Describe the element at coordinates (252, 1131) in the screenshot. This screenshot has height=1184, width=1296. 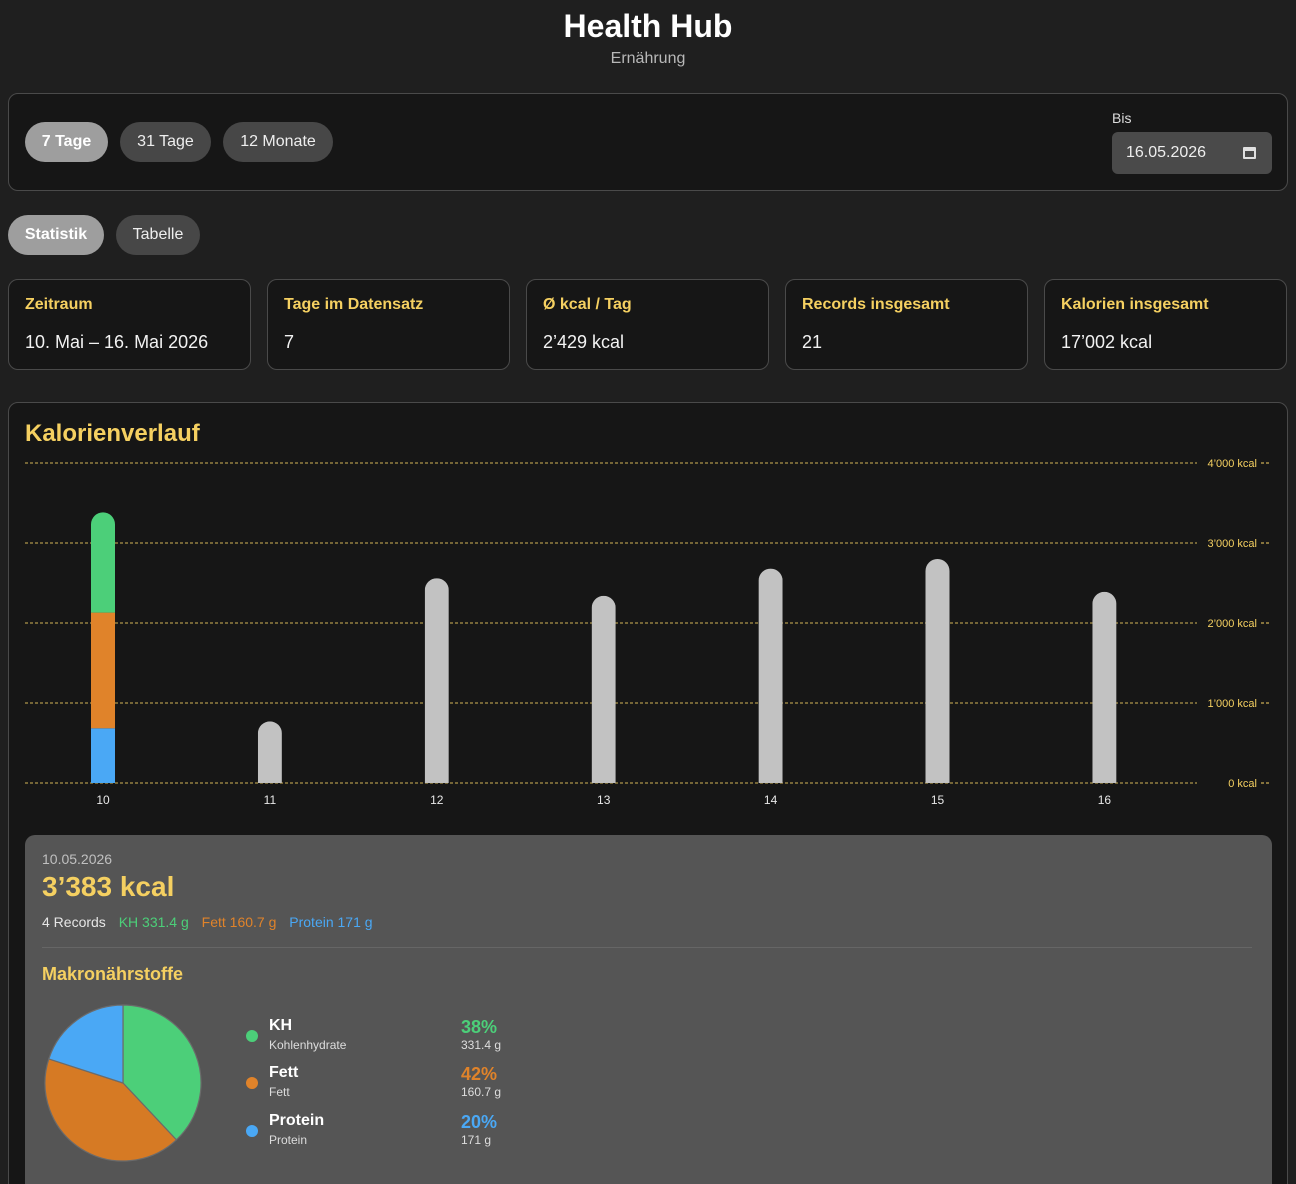
I see `protein-dot-icon` at that location.